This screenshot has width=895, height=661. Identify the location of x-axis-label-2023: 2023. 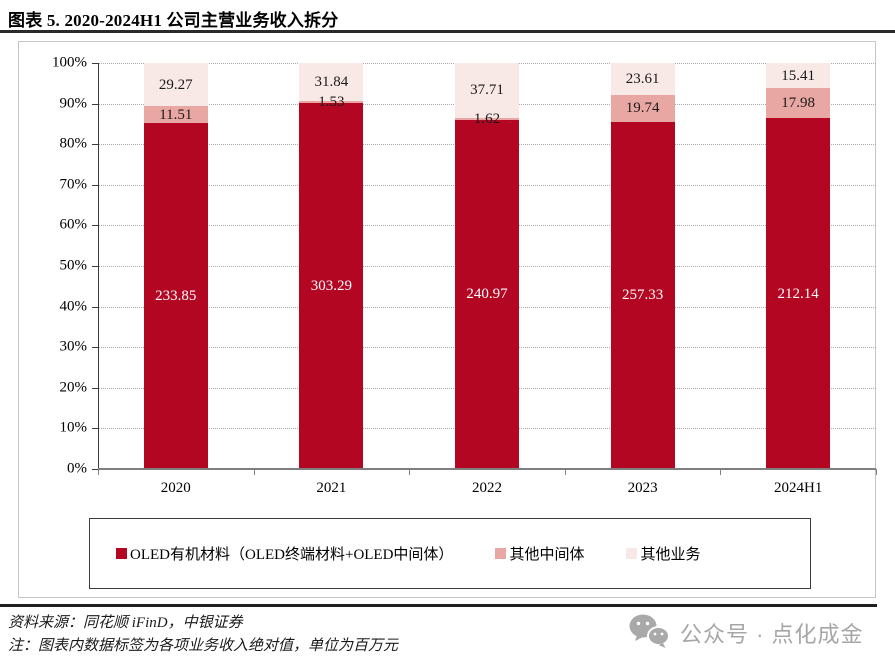
(642, 488).